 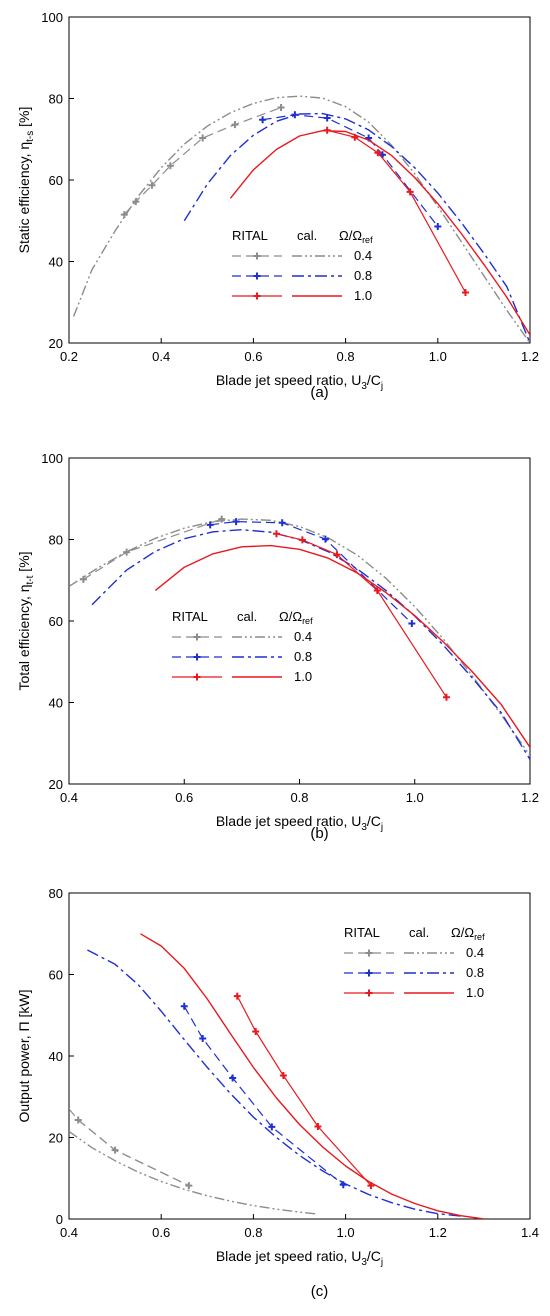 What do you see at coordinates (56, 621) in the screenshot?
I see `y-tick-label: 60` at bounding box center [56, 621].